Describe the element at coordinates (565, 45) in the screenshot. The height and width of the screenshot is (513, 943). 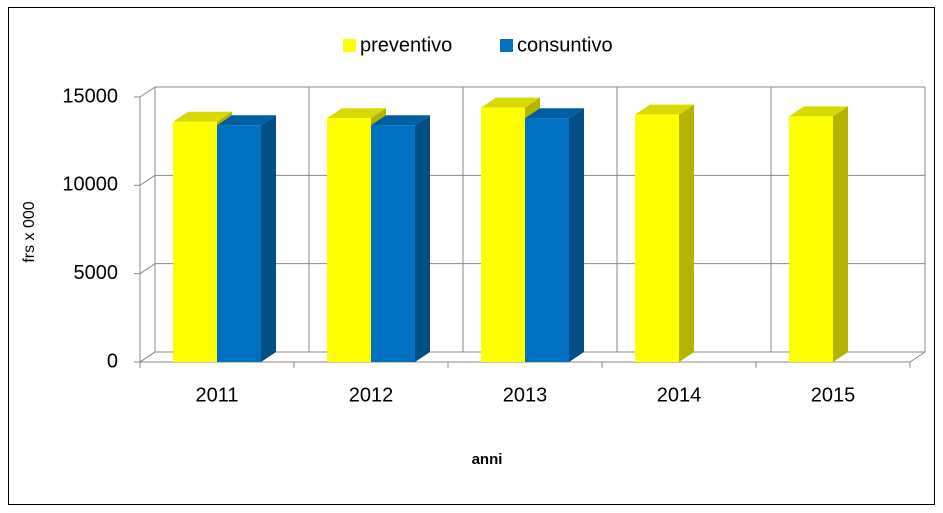
I see `legend-label: consuntivo` at that location.